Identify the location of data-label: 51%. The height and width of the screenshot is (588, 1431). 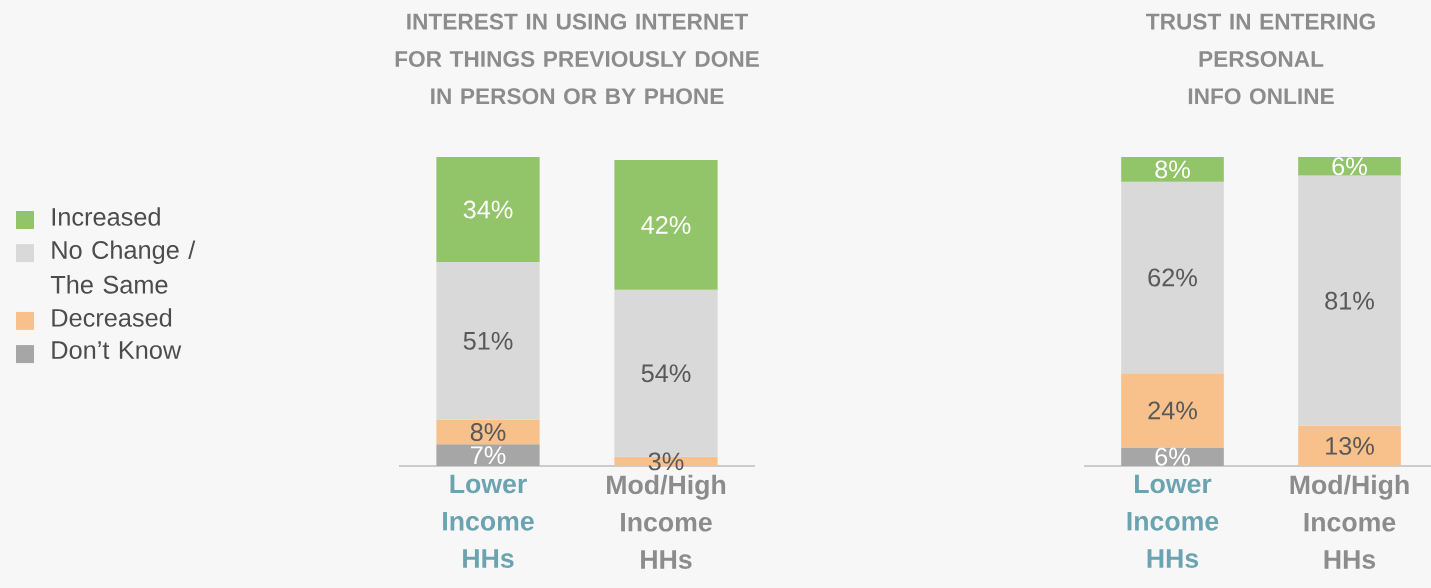
(488, 340).